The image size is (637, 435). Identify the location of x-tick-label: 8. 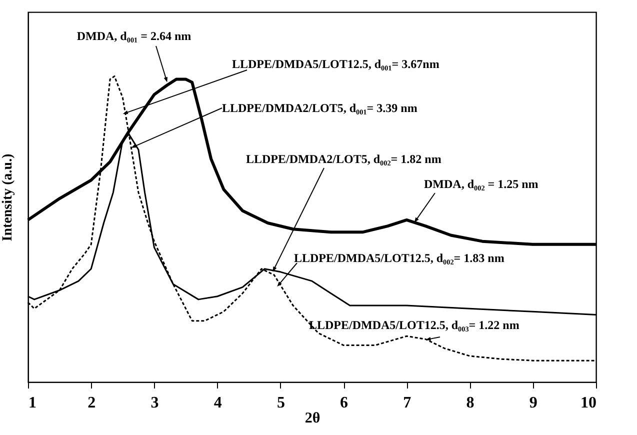
(470, 403).